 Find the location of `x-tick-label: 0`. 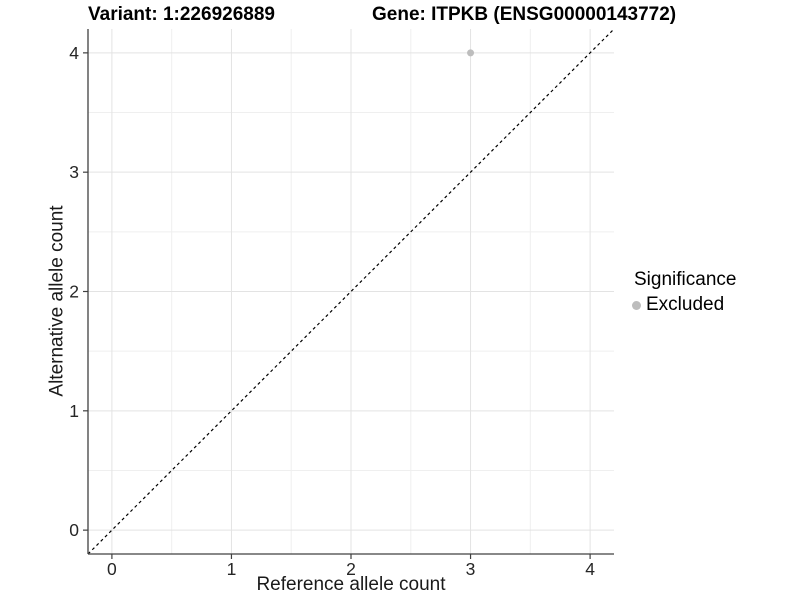

x-tick-label: 0 is located at coordinates (112, 569).